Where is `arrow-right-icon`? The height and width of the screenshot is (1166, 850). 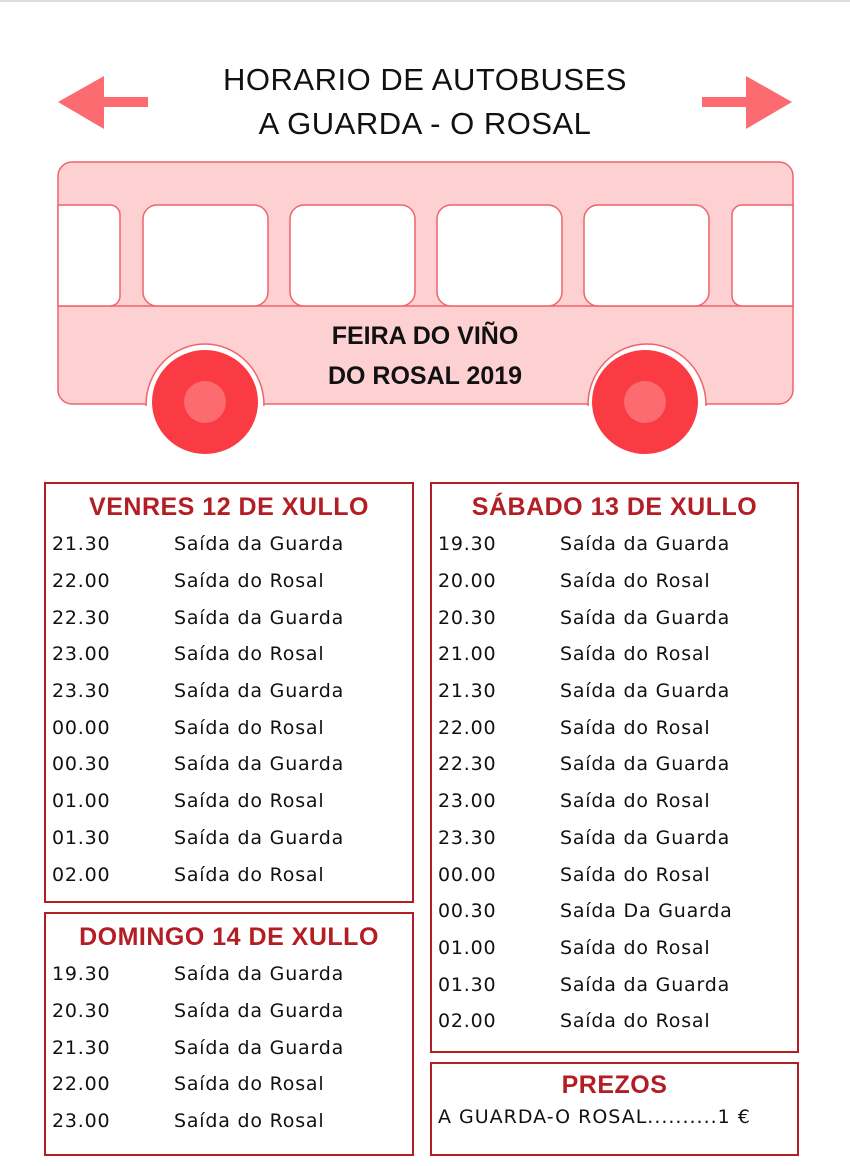
arrow-right-icon is located at coordinates (747, 102).